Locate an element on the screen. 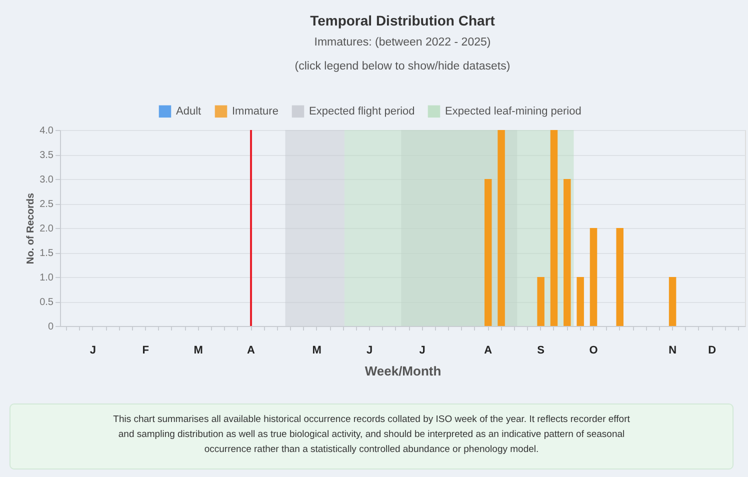  x-tick-label: N is located at coordinates (672, 350).